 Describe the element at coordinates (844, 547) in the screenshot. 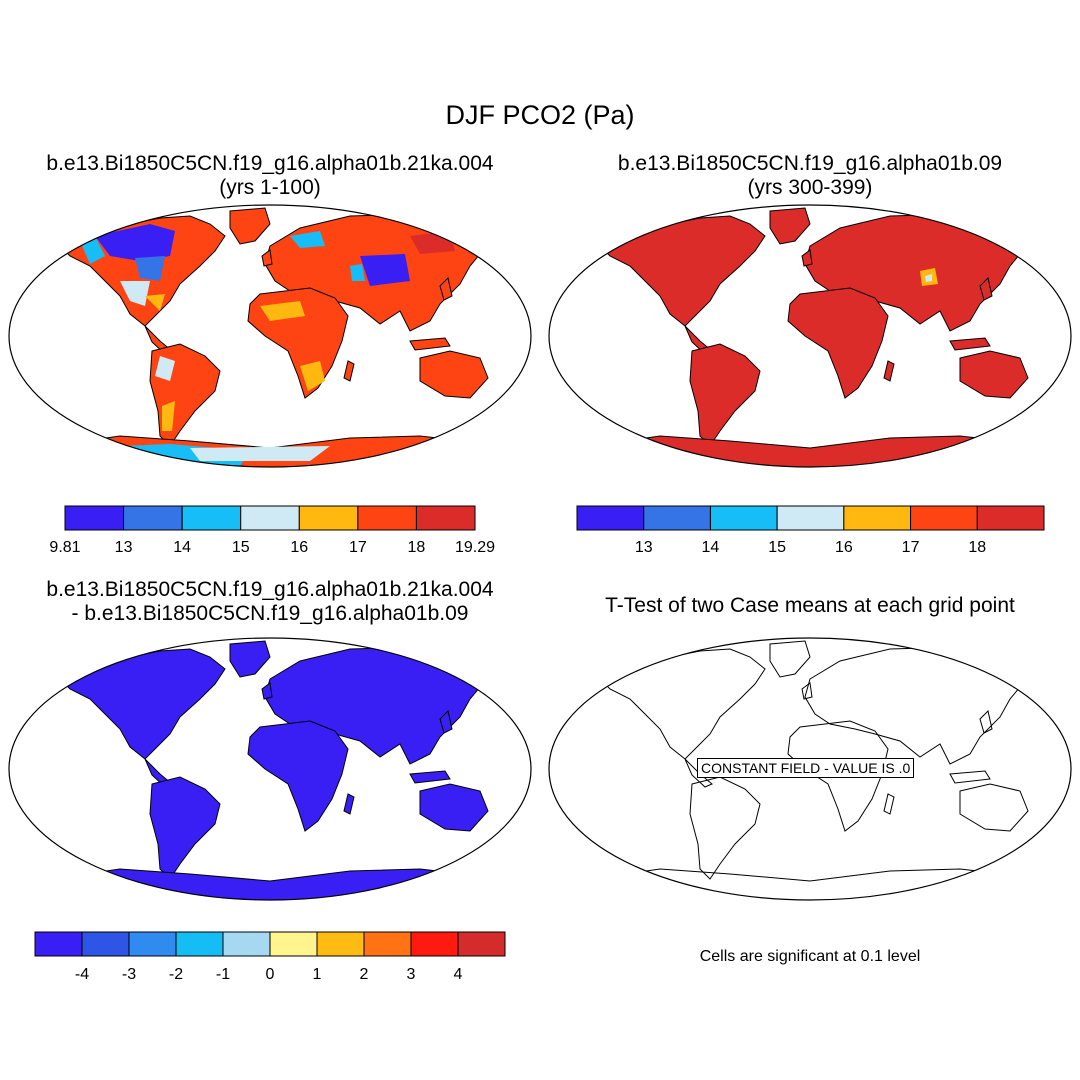

I see `colorbar-2-tick-label: 16` at that location.